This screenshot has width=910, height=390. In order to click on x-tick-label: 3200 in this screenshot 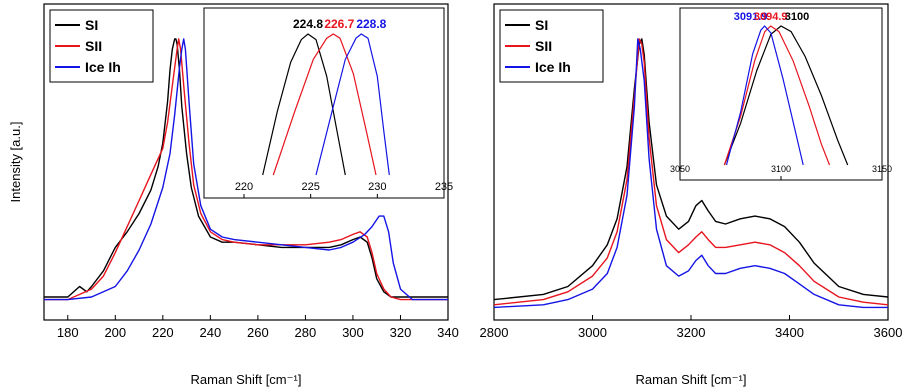, I will do `click(691, 332)`.